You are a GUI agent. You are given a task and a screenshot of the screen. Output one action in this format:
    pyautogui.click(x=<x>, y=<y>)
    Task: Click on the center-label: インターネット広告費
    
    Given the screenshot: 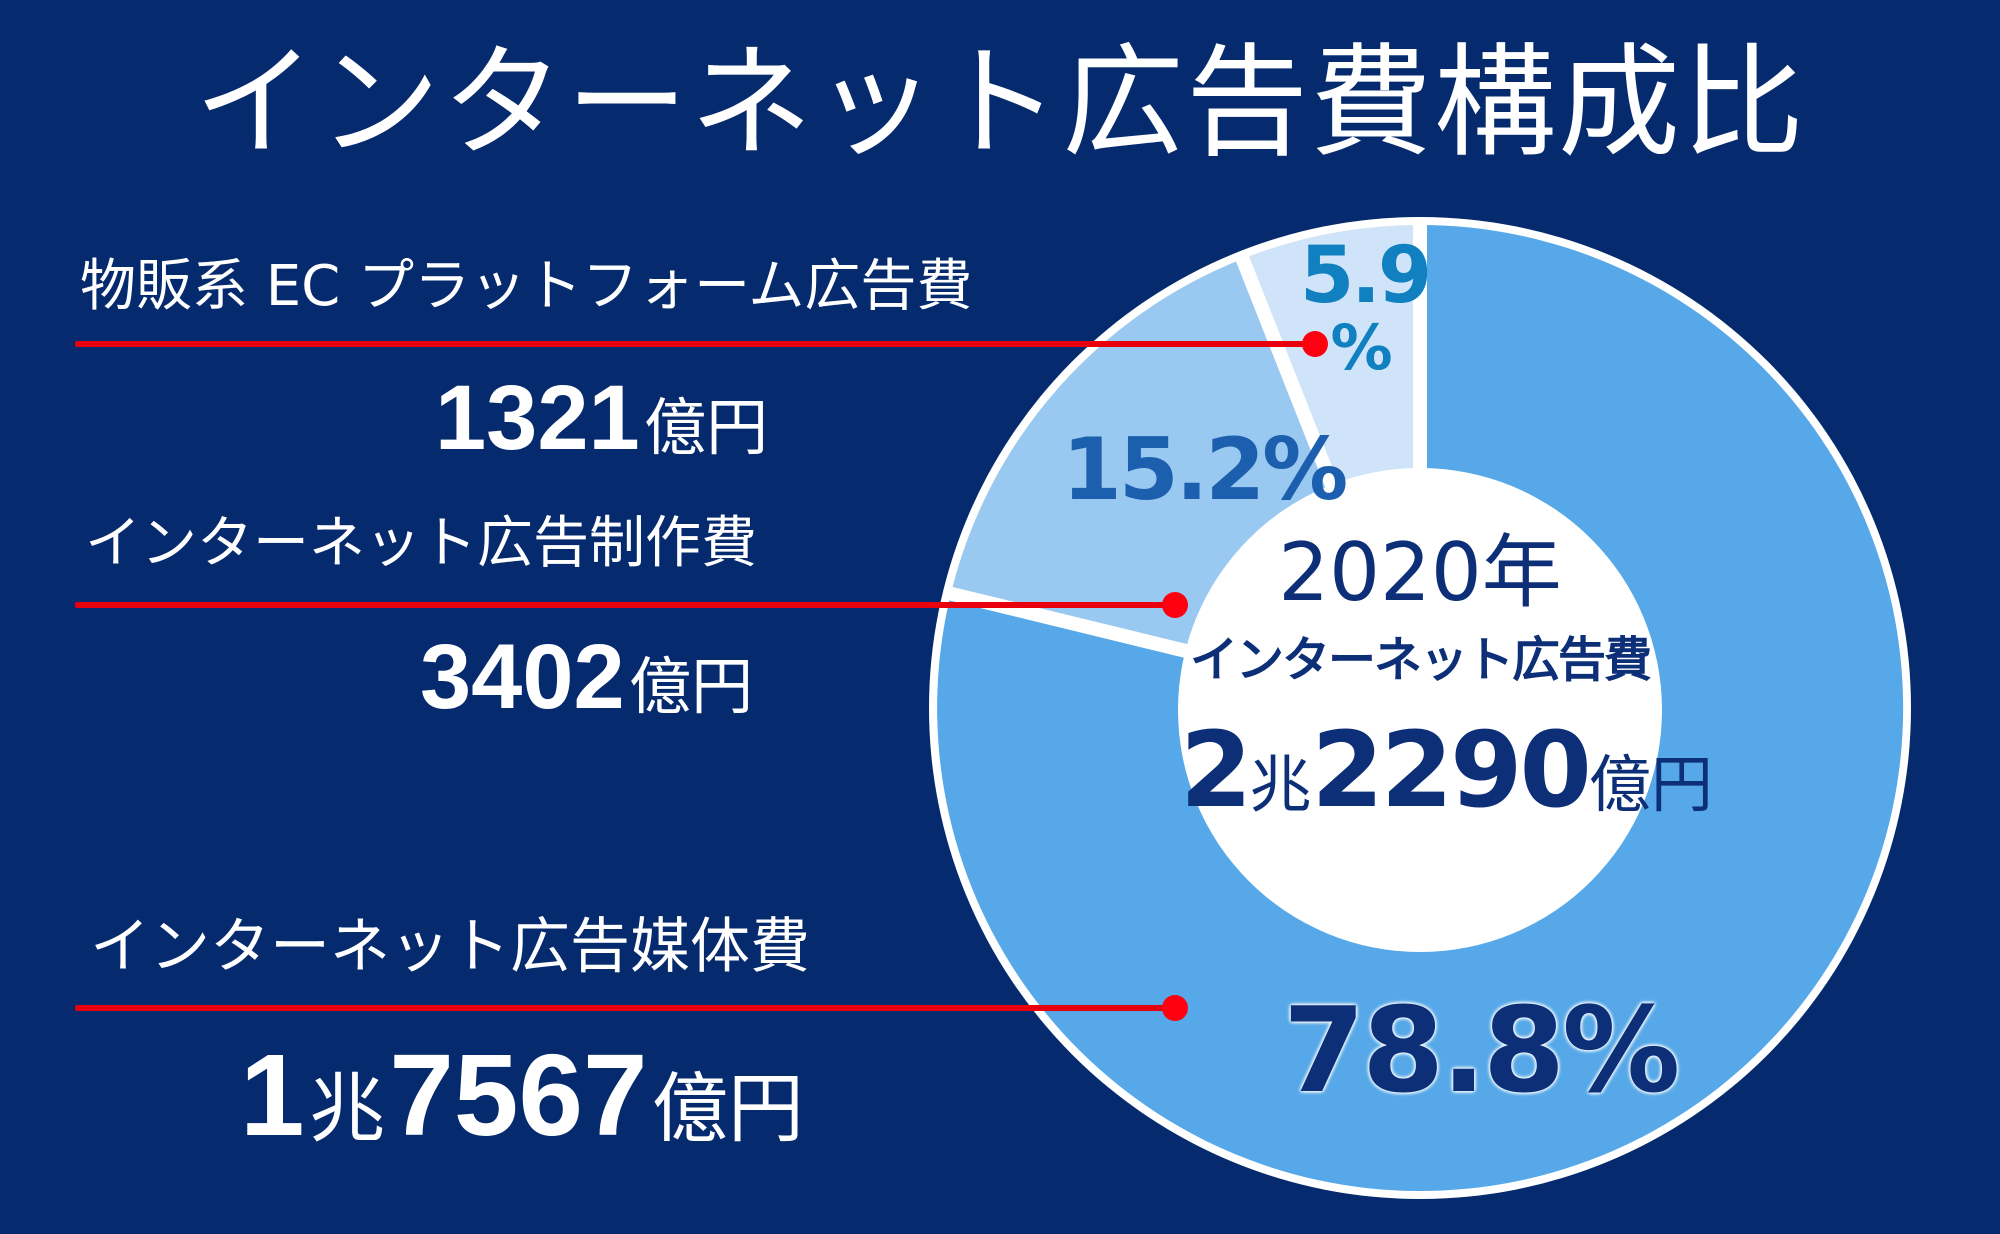 What is the action you would take?
    pyautogui.click(x=1420, y=660)
    